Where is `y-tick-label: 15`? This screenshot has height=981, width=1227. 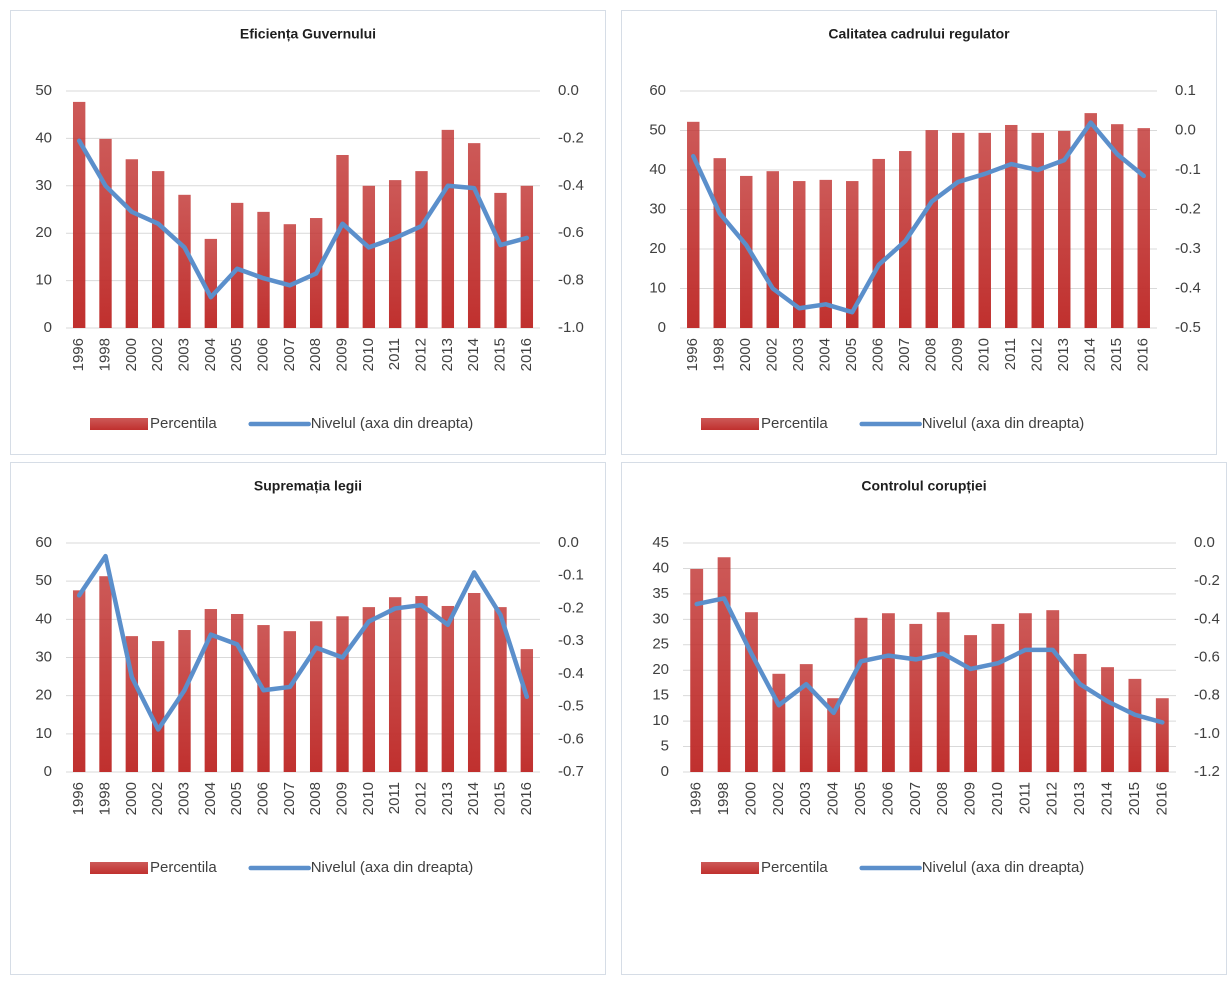 y-tick-label: 15 is located at coordinates (660, 695).